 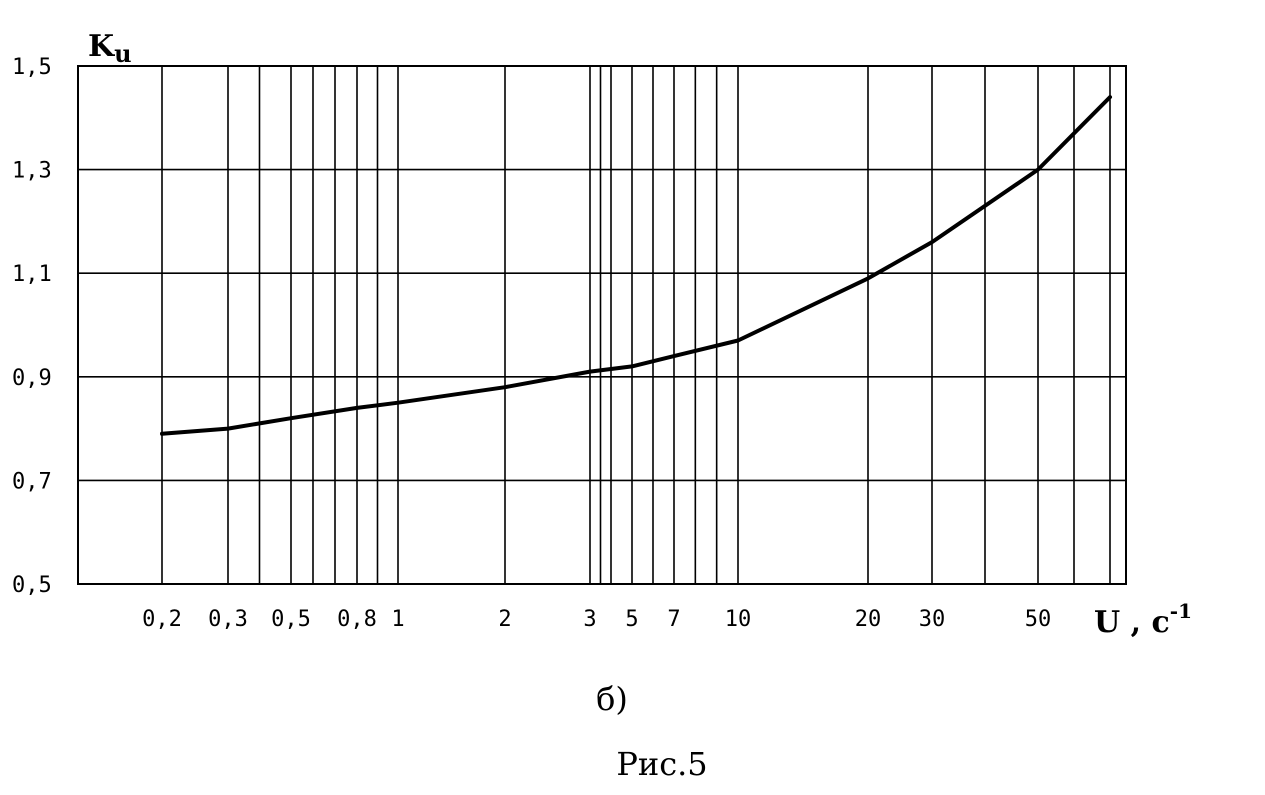 What do you see at coordinates (868, 619) in the screenshot?
I see `x-tick-label: 20` at bounding box center [868, 619].